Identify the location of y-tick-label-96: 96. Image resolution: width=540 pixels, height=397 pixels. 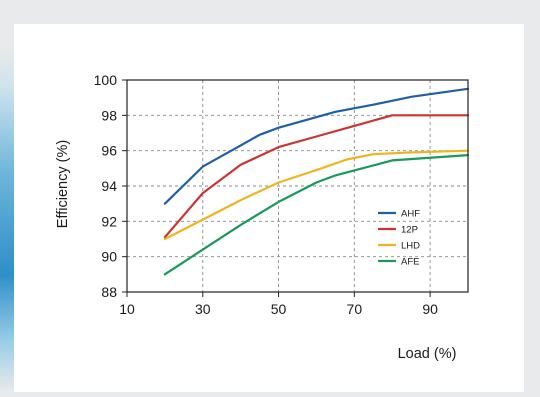
(109, 151).